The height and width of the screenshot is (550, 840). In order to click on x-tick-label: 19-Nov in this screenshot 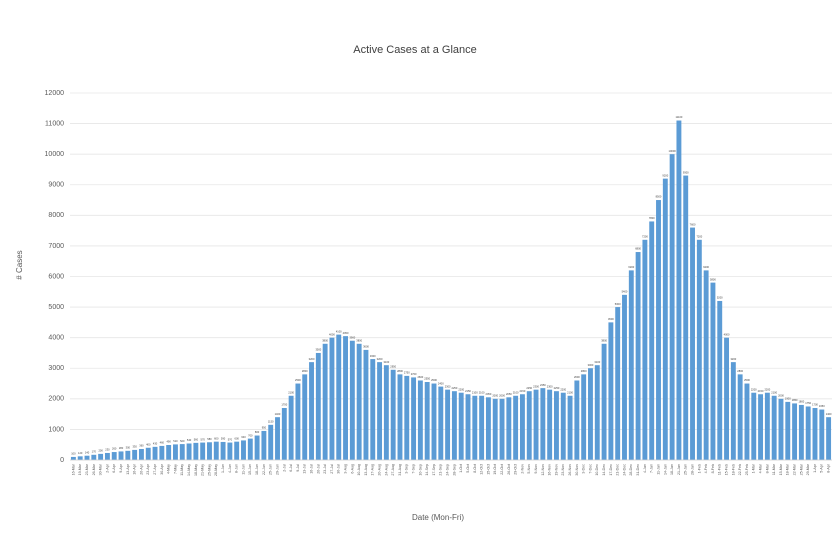, I will do `click(556, 470)`.